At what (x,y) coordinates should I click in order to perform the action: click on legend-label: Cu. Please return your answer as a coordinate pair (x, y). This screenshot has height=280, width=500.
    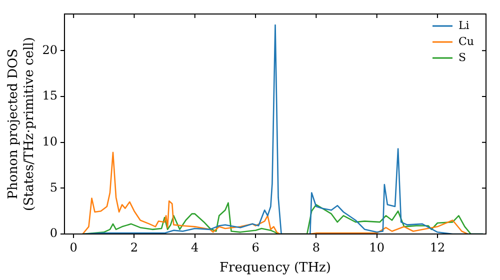
    Looking at the image, I should click on (466, 41).